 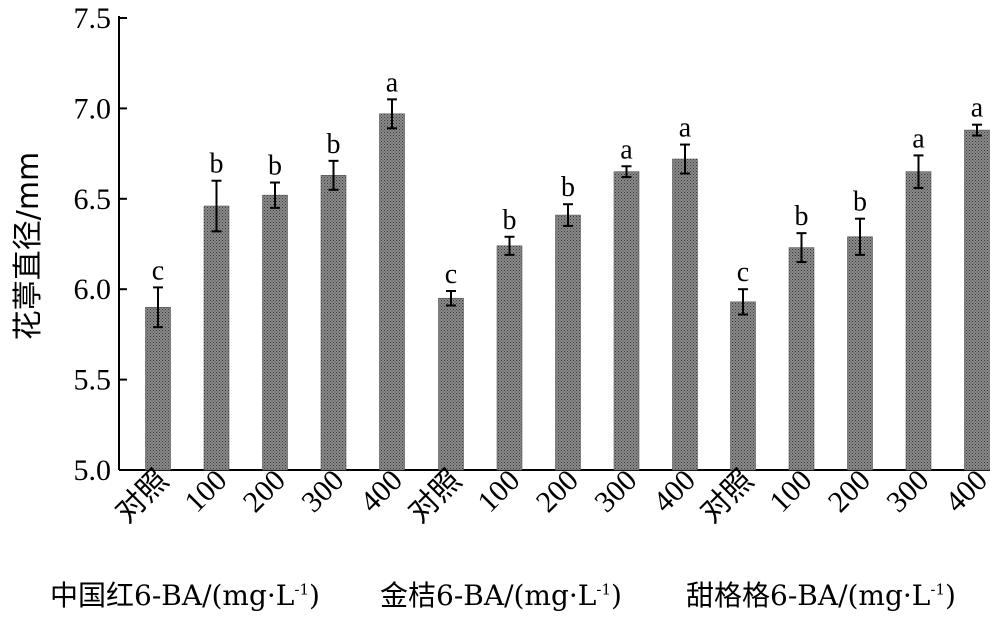 What do you see at coordinates (93, 380) in the screenshot?
I see `y-tick-label: 5.5` at bounding box center [93, 380].